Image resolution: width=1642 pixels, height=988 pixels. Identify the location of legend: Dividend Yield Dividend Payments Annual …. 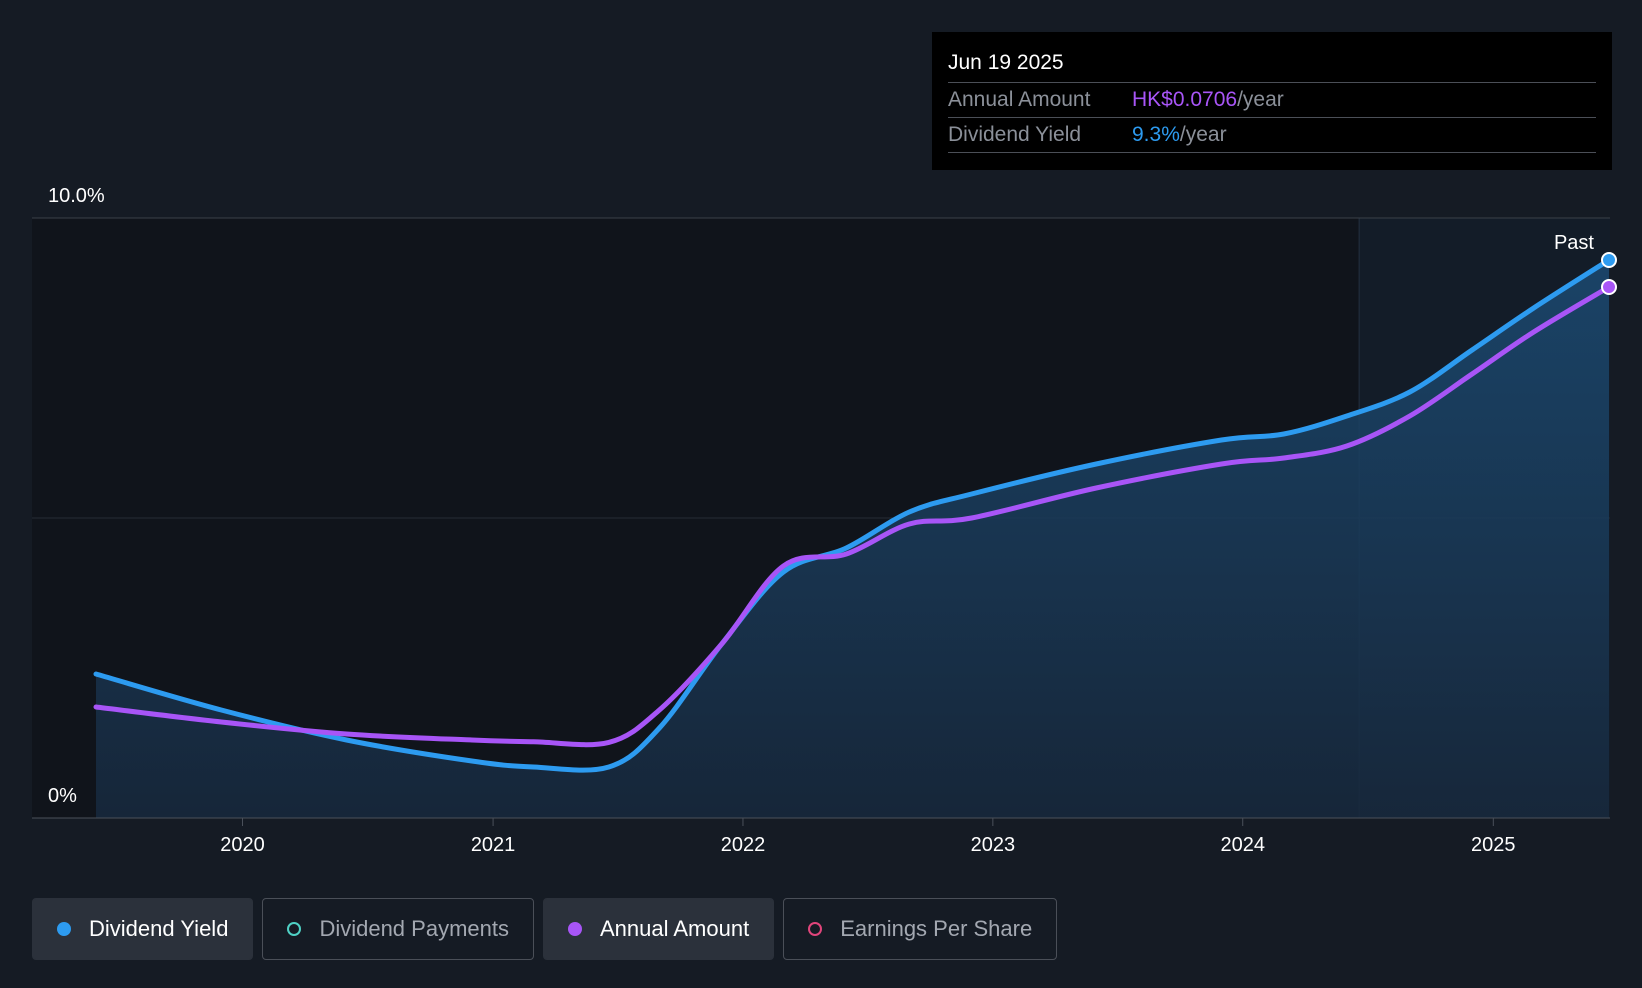
(549, 929).